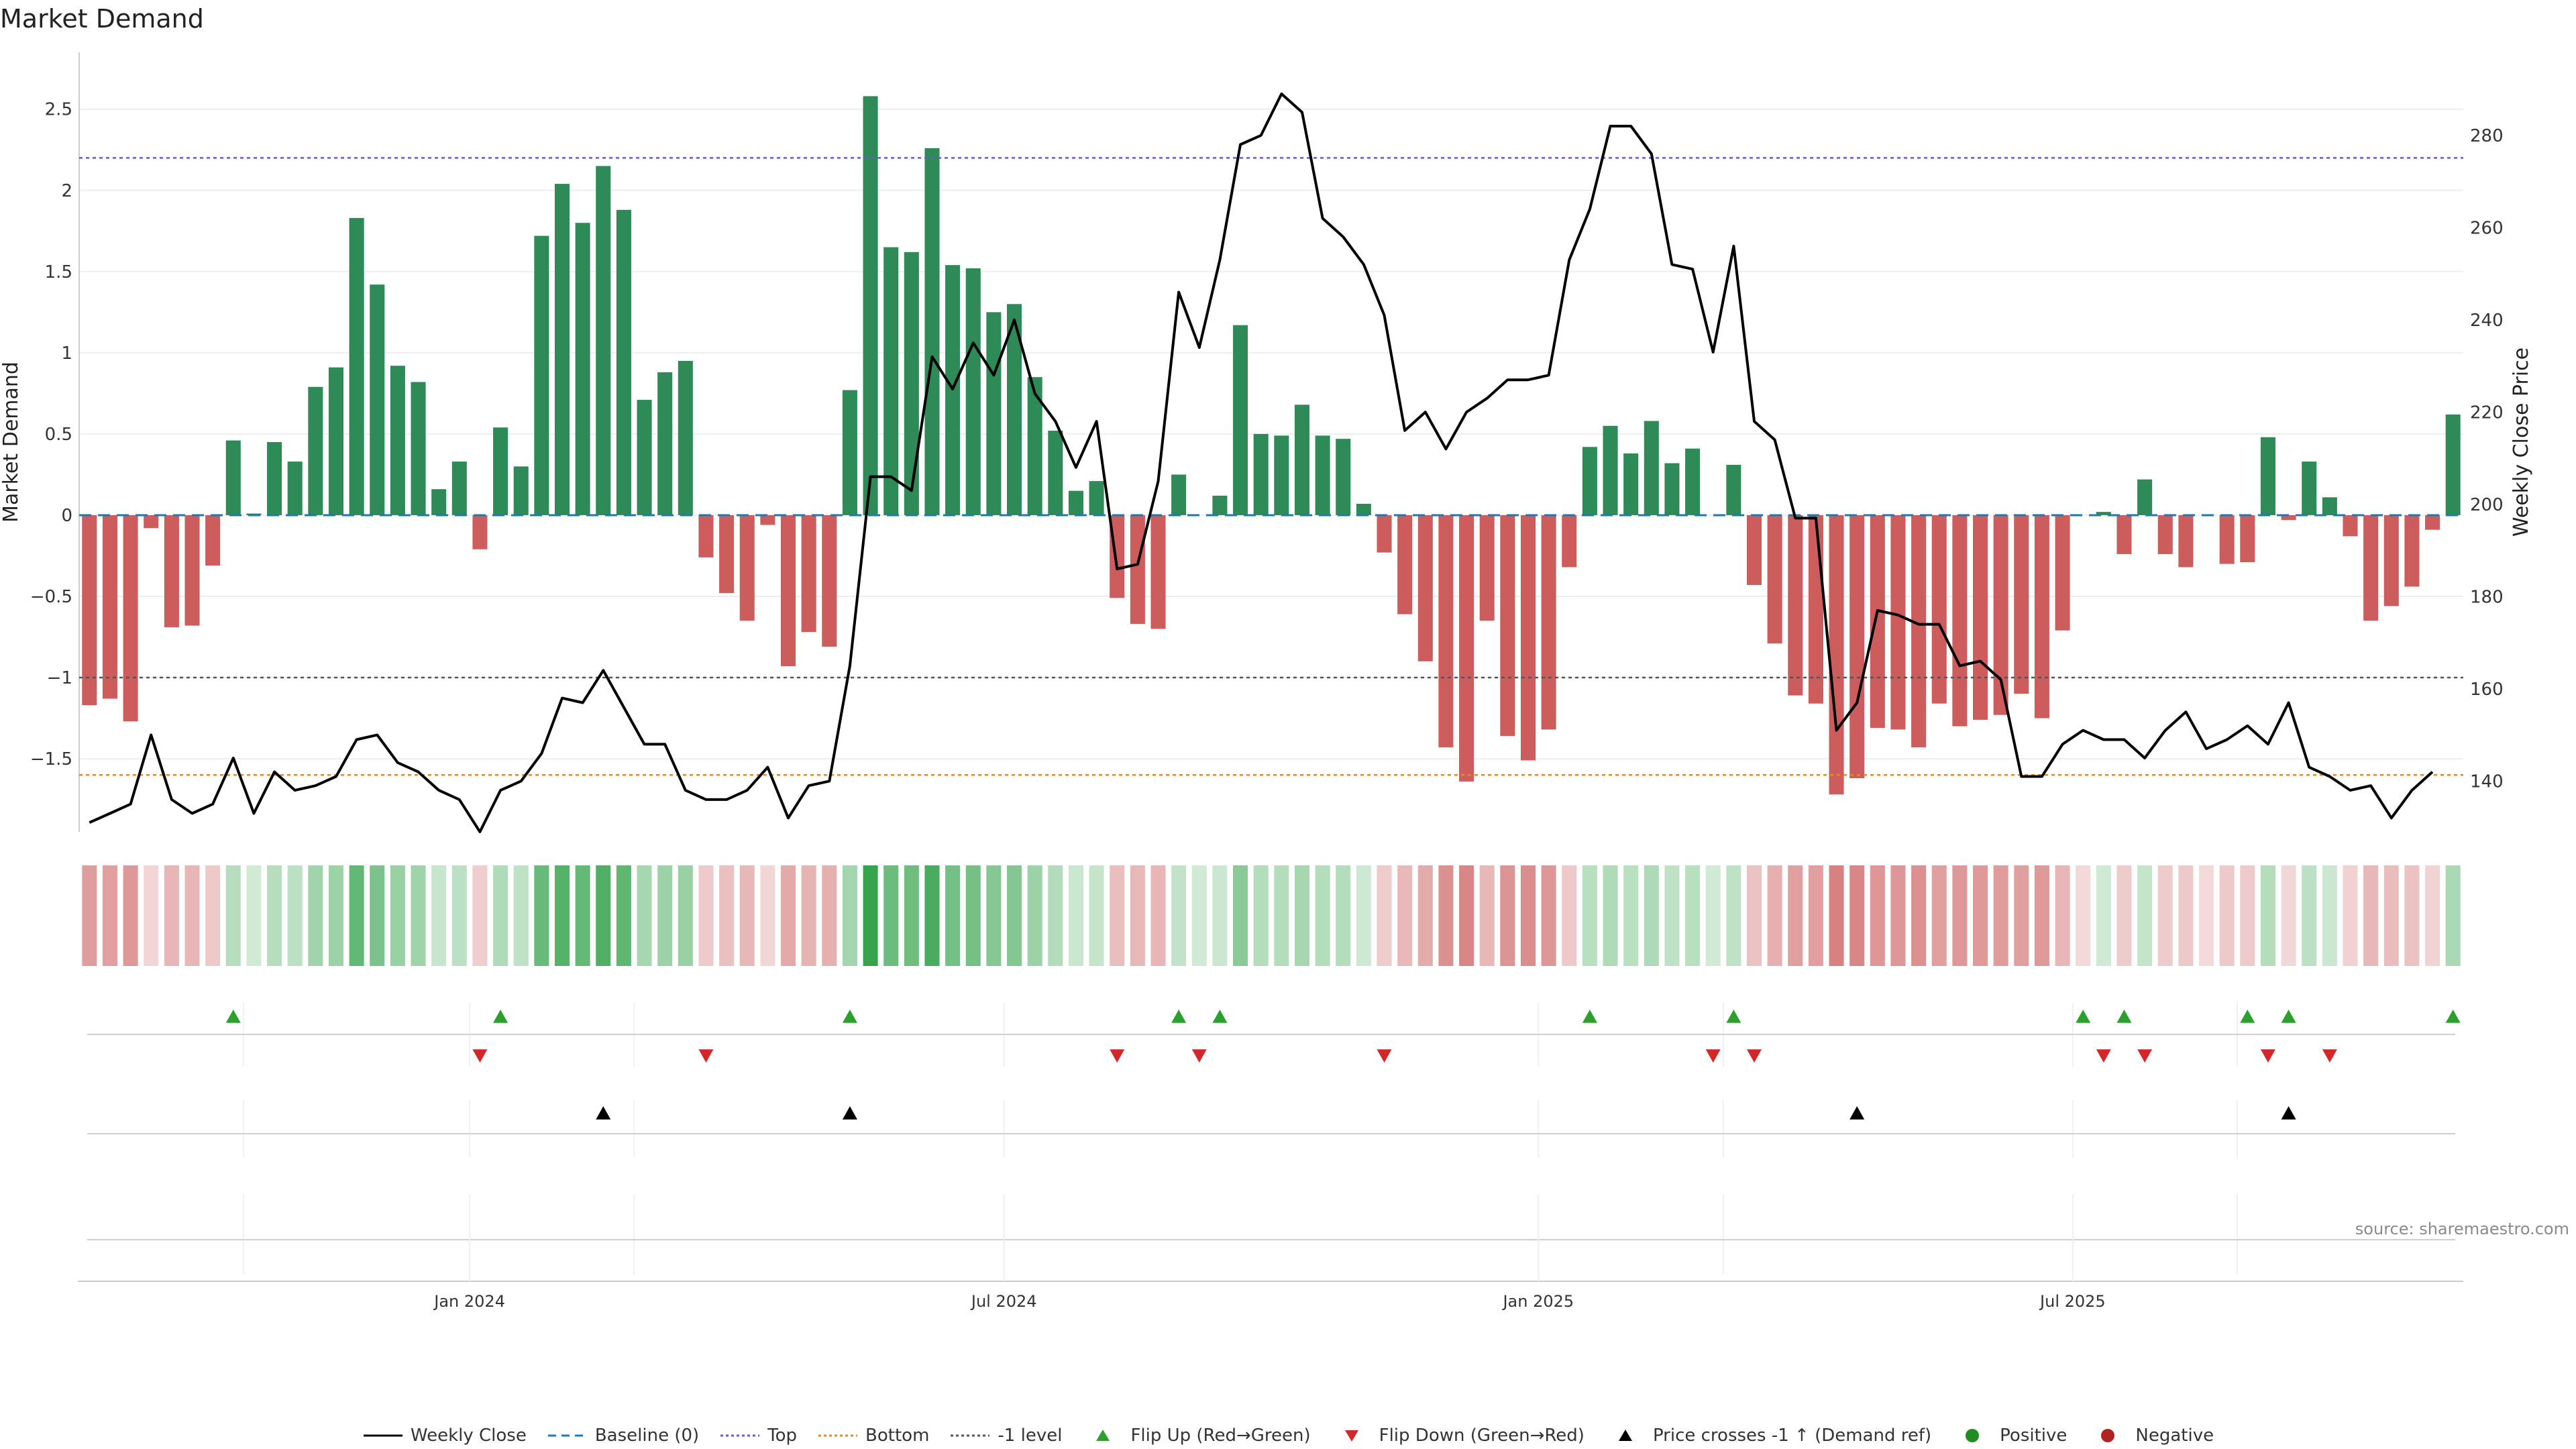 The height and width of the screenshot is (1449, 2576). Describe the element at coordinates (469, 1301) in the screenshot. I see `x-tick-label: Jan 2024` at that location.